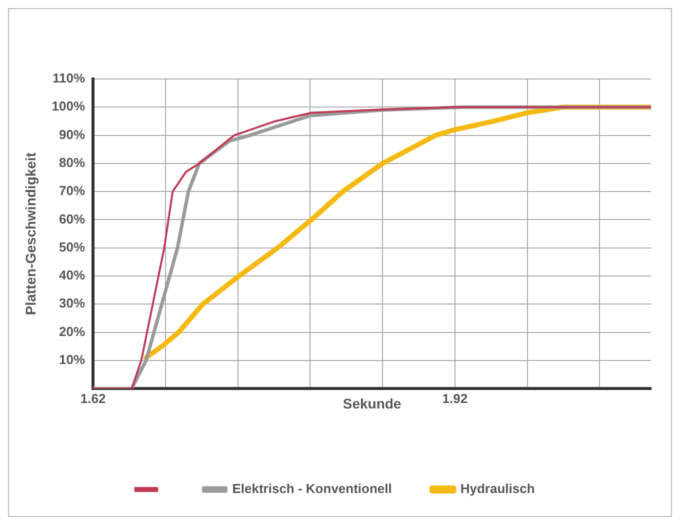 The image size is (680, 525). I want to click on y-tick-label: 30%, so click(72, 303).